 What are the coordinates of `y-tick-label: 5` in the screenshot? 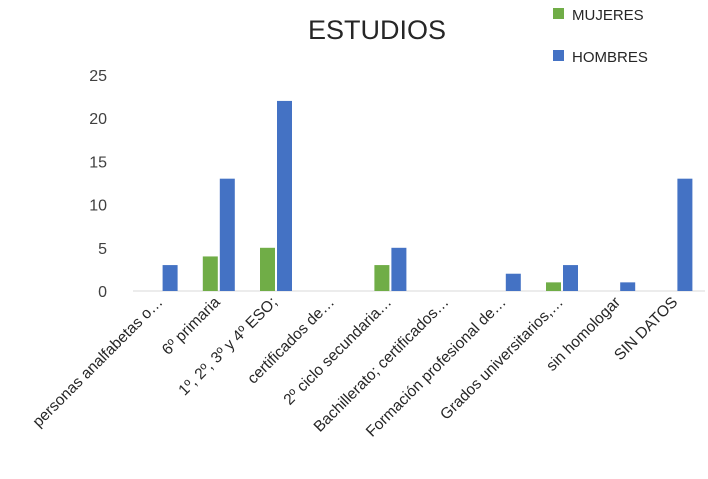 It's located at (102, 249).